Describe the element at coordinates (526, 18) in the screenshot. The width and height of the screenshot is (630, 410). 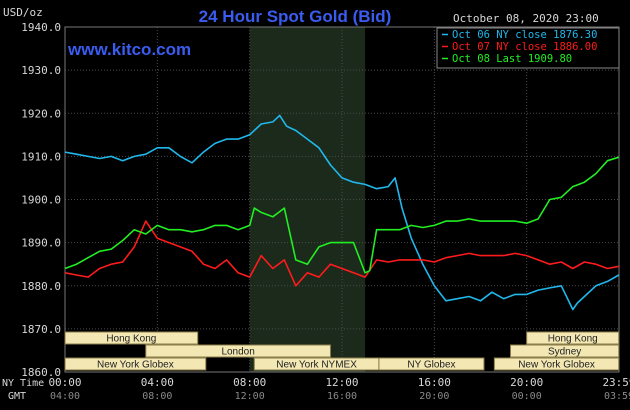
I see `chart-date: October 08, 2020 23:00` at that location.